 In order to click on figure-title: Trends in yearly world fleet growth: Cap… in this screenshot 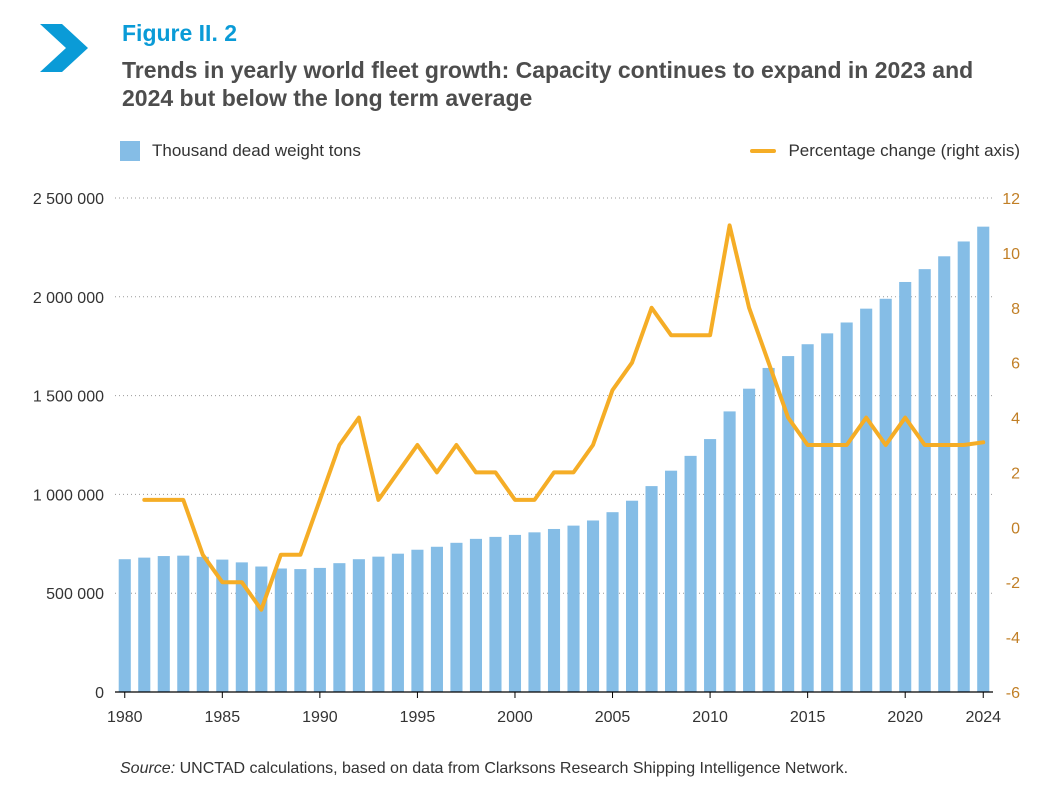, I will do `click(548, 84)`.